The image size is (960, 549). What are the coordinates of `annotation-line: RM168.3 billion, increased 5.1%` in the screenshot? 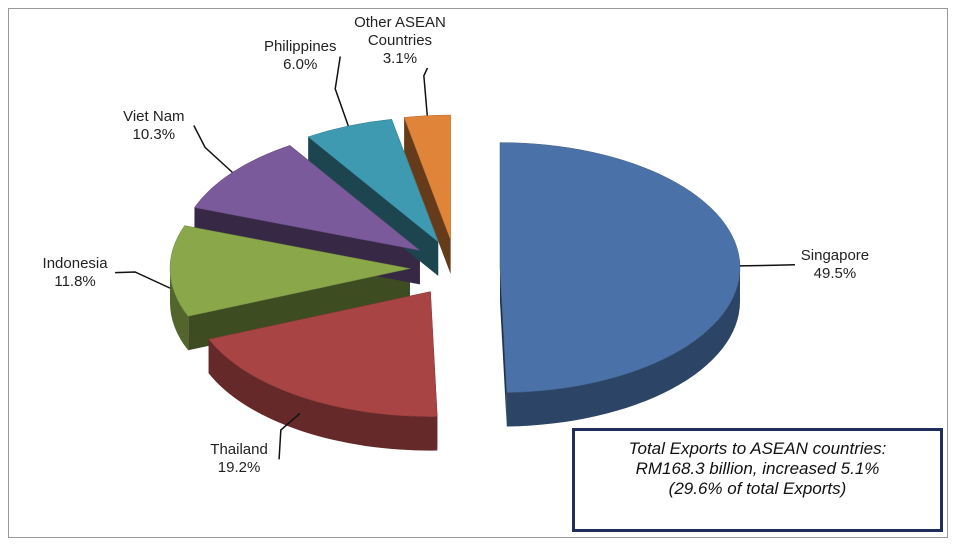 It's located at (757, 468).